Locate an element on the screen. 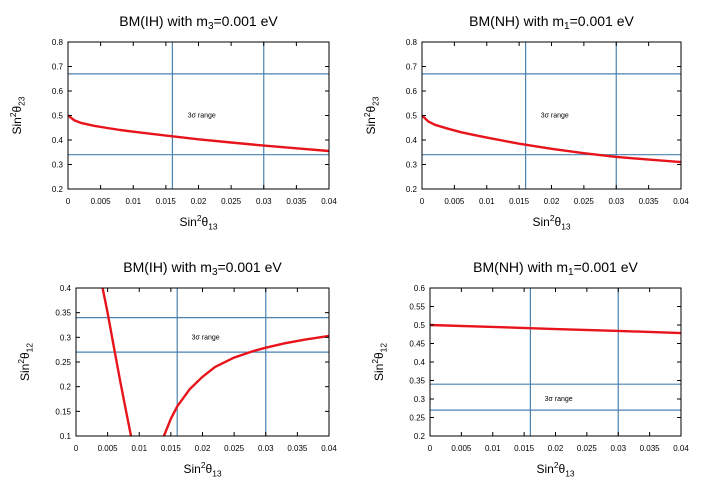 This screenshot has width=706, height=494. label-sub: 13 is located at coordinates (570, 474).